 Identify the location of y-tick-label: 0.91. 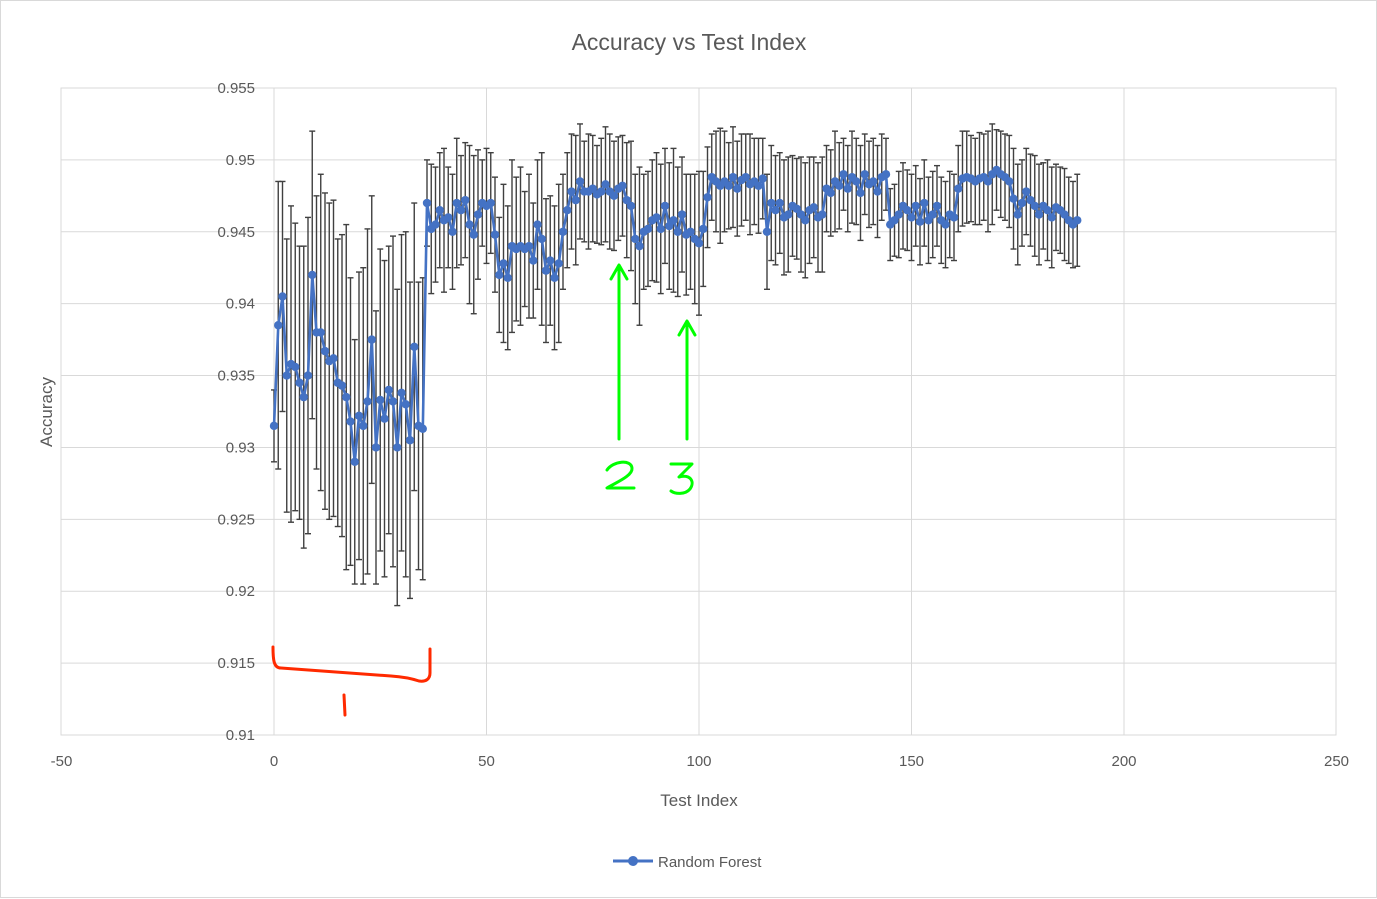
(240, 735).